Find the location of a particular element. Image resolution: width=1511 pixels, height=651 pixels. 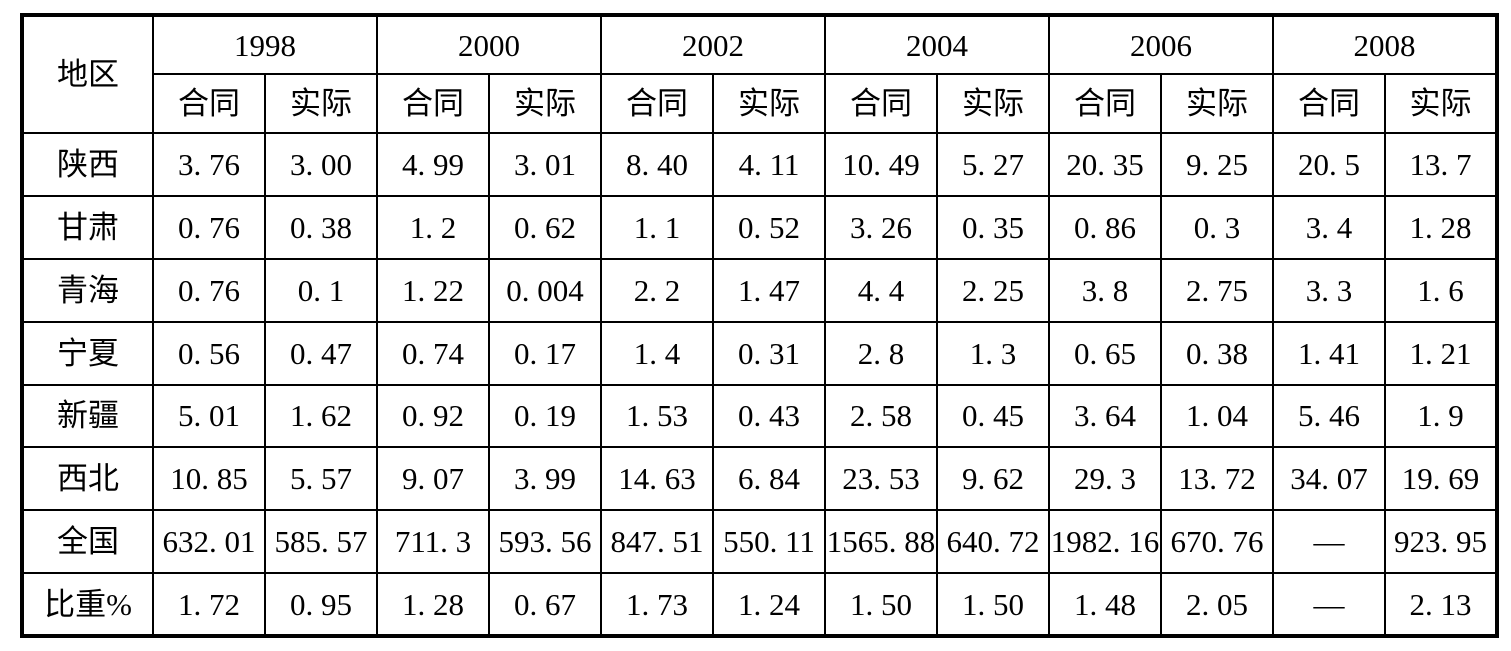

value-cell: 2. 13 is located at coordinates (1441, 604).